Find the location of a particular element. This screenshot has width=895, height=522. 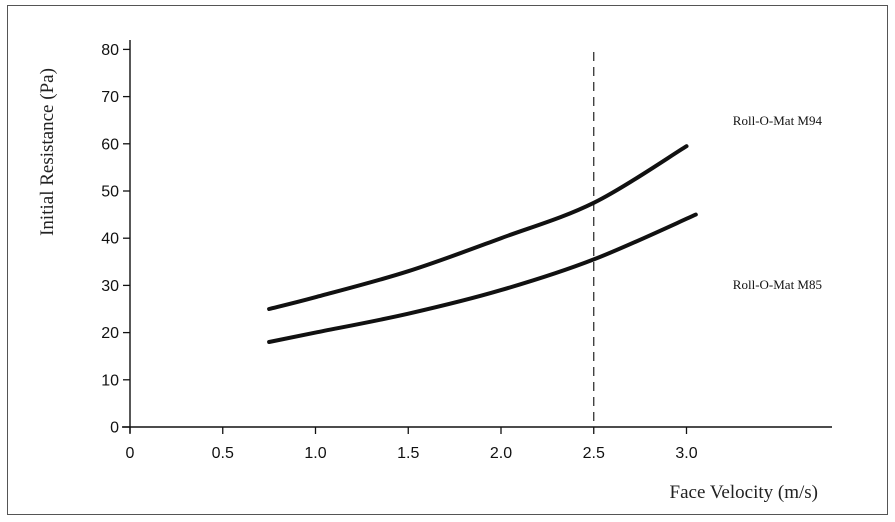

series-label-1: Roll-O-Mat M94 is located at coordinates (778, 120).